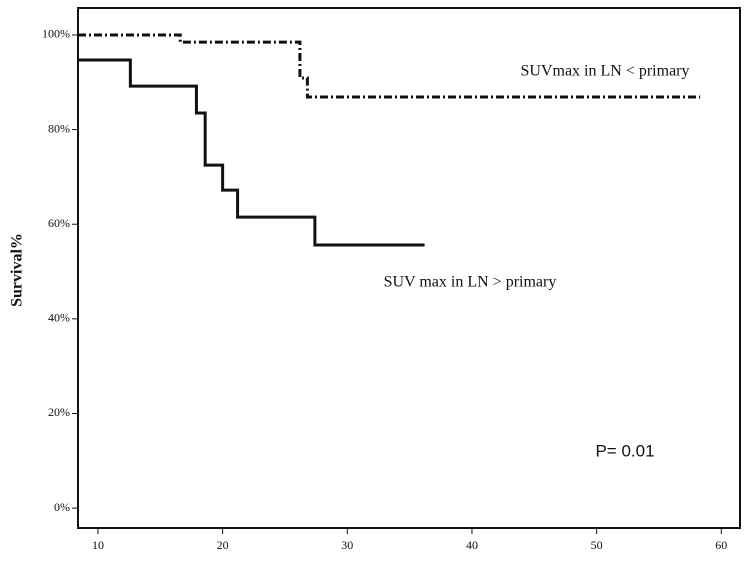 This screenshot has width=748, height=563. I want to click on y-tick-label: 0%, so click(62, 507).